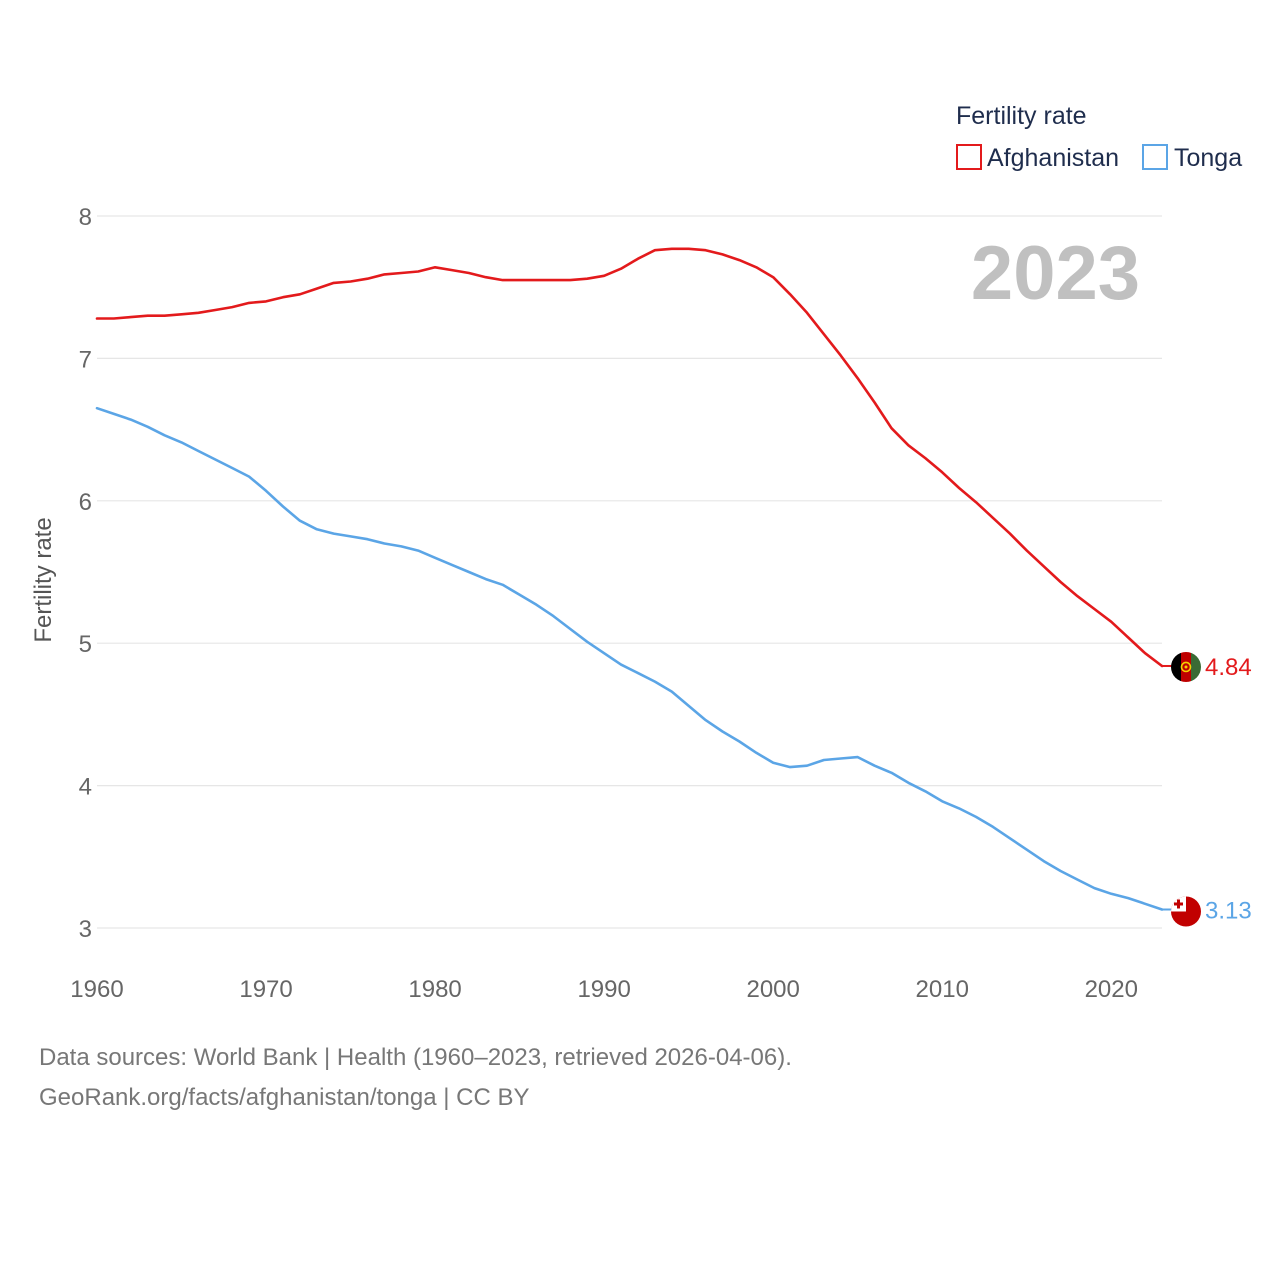 Image resolution: width=1280 pixels, height=1280 pixels. Describe the element at coordinates (85, 217) in the screenshot. I see `y-tick-label: 8` at that location.